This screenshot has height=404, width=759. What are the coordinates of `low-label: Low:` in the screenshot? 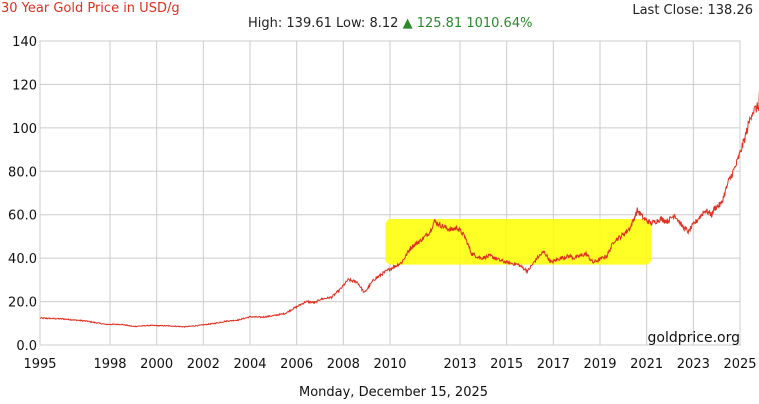 It's located at (351, 23).